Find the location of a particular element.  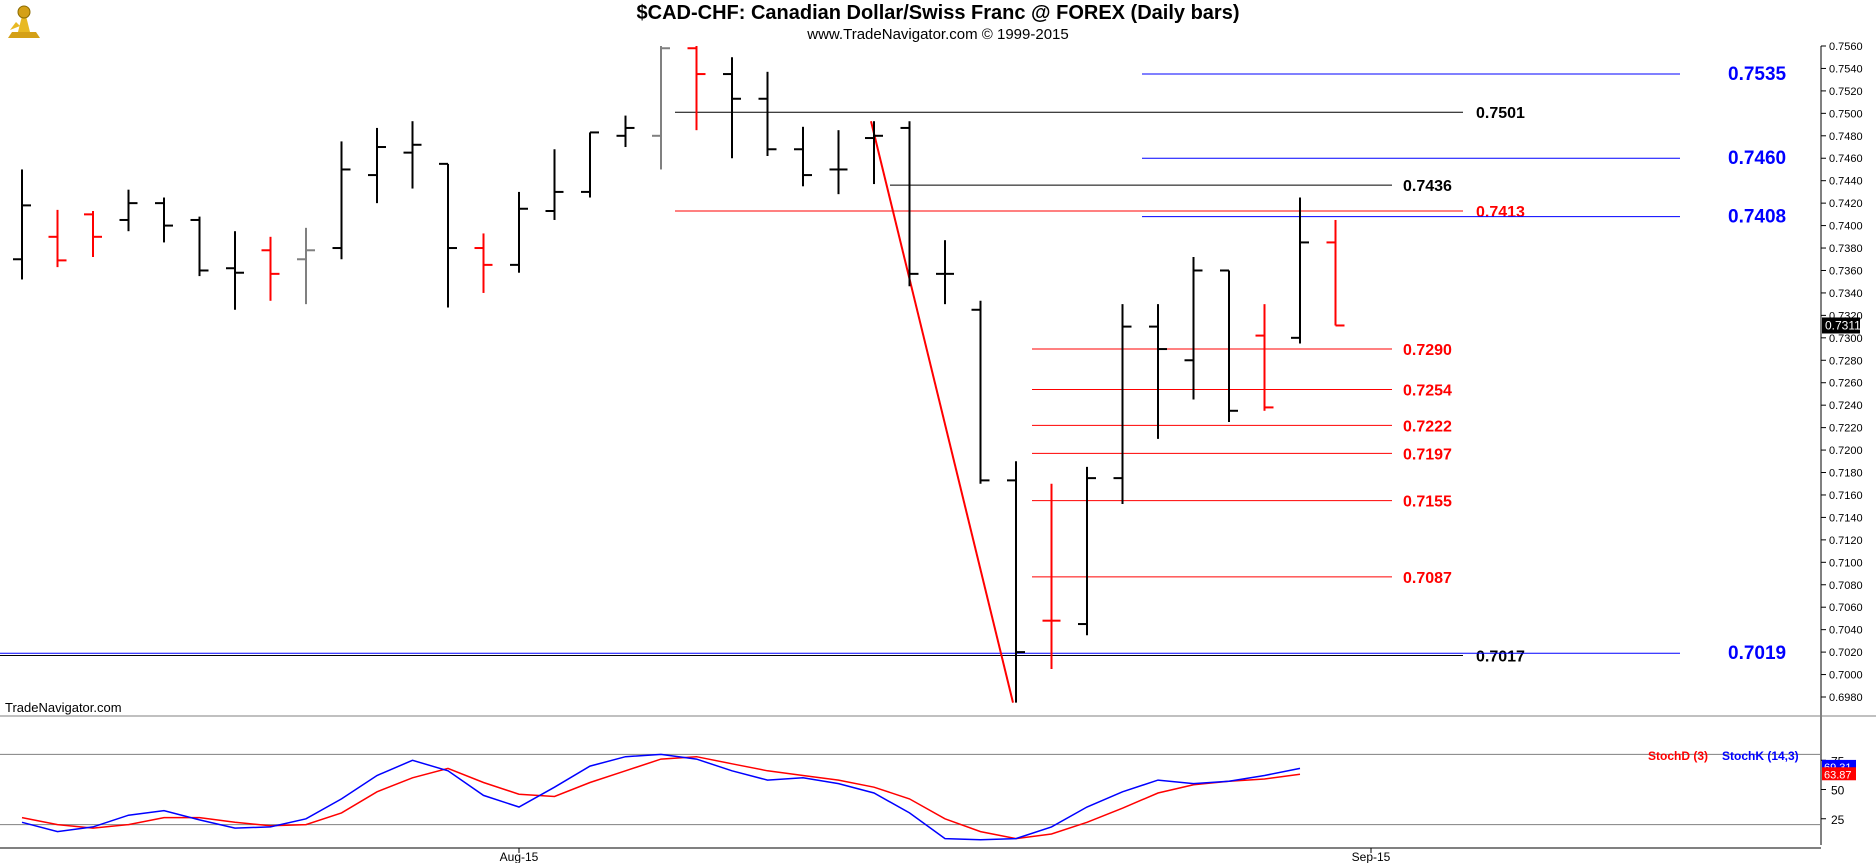

y-tick-label: 0.7240 is located at coordinates (1846, 406).